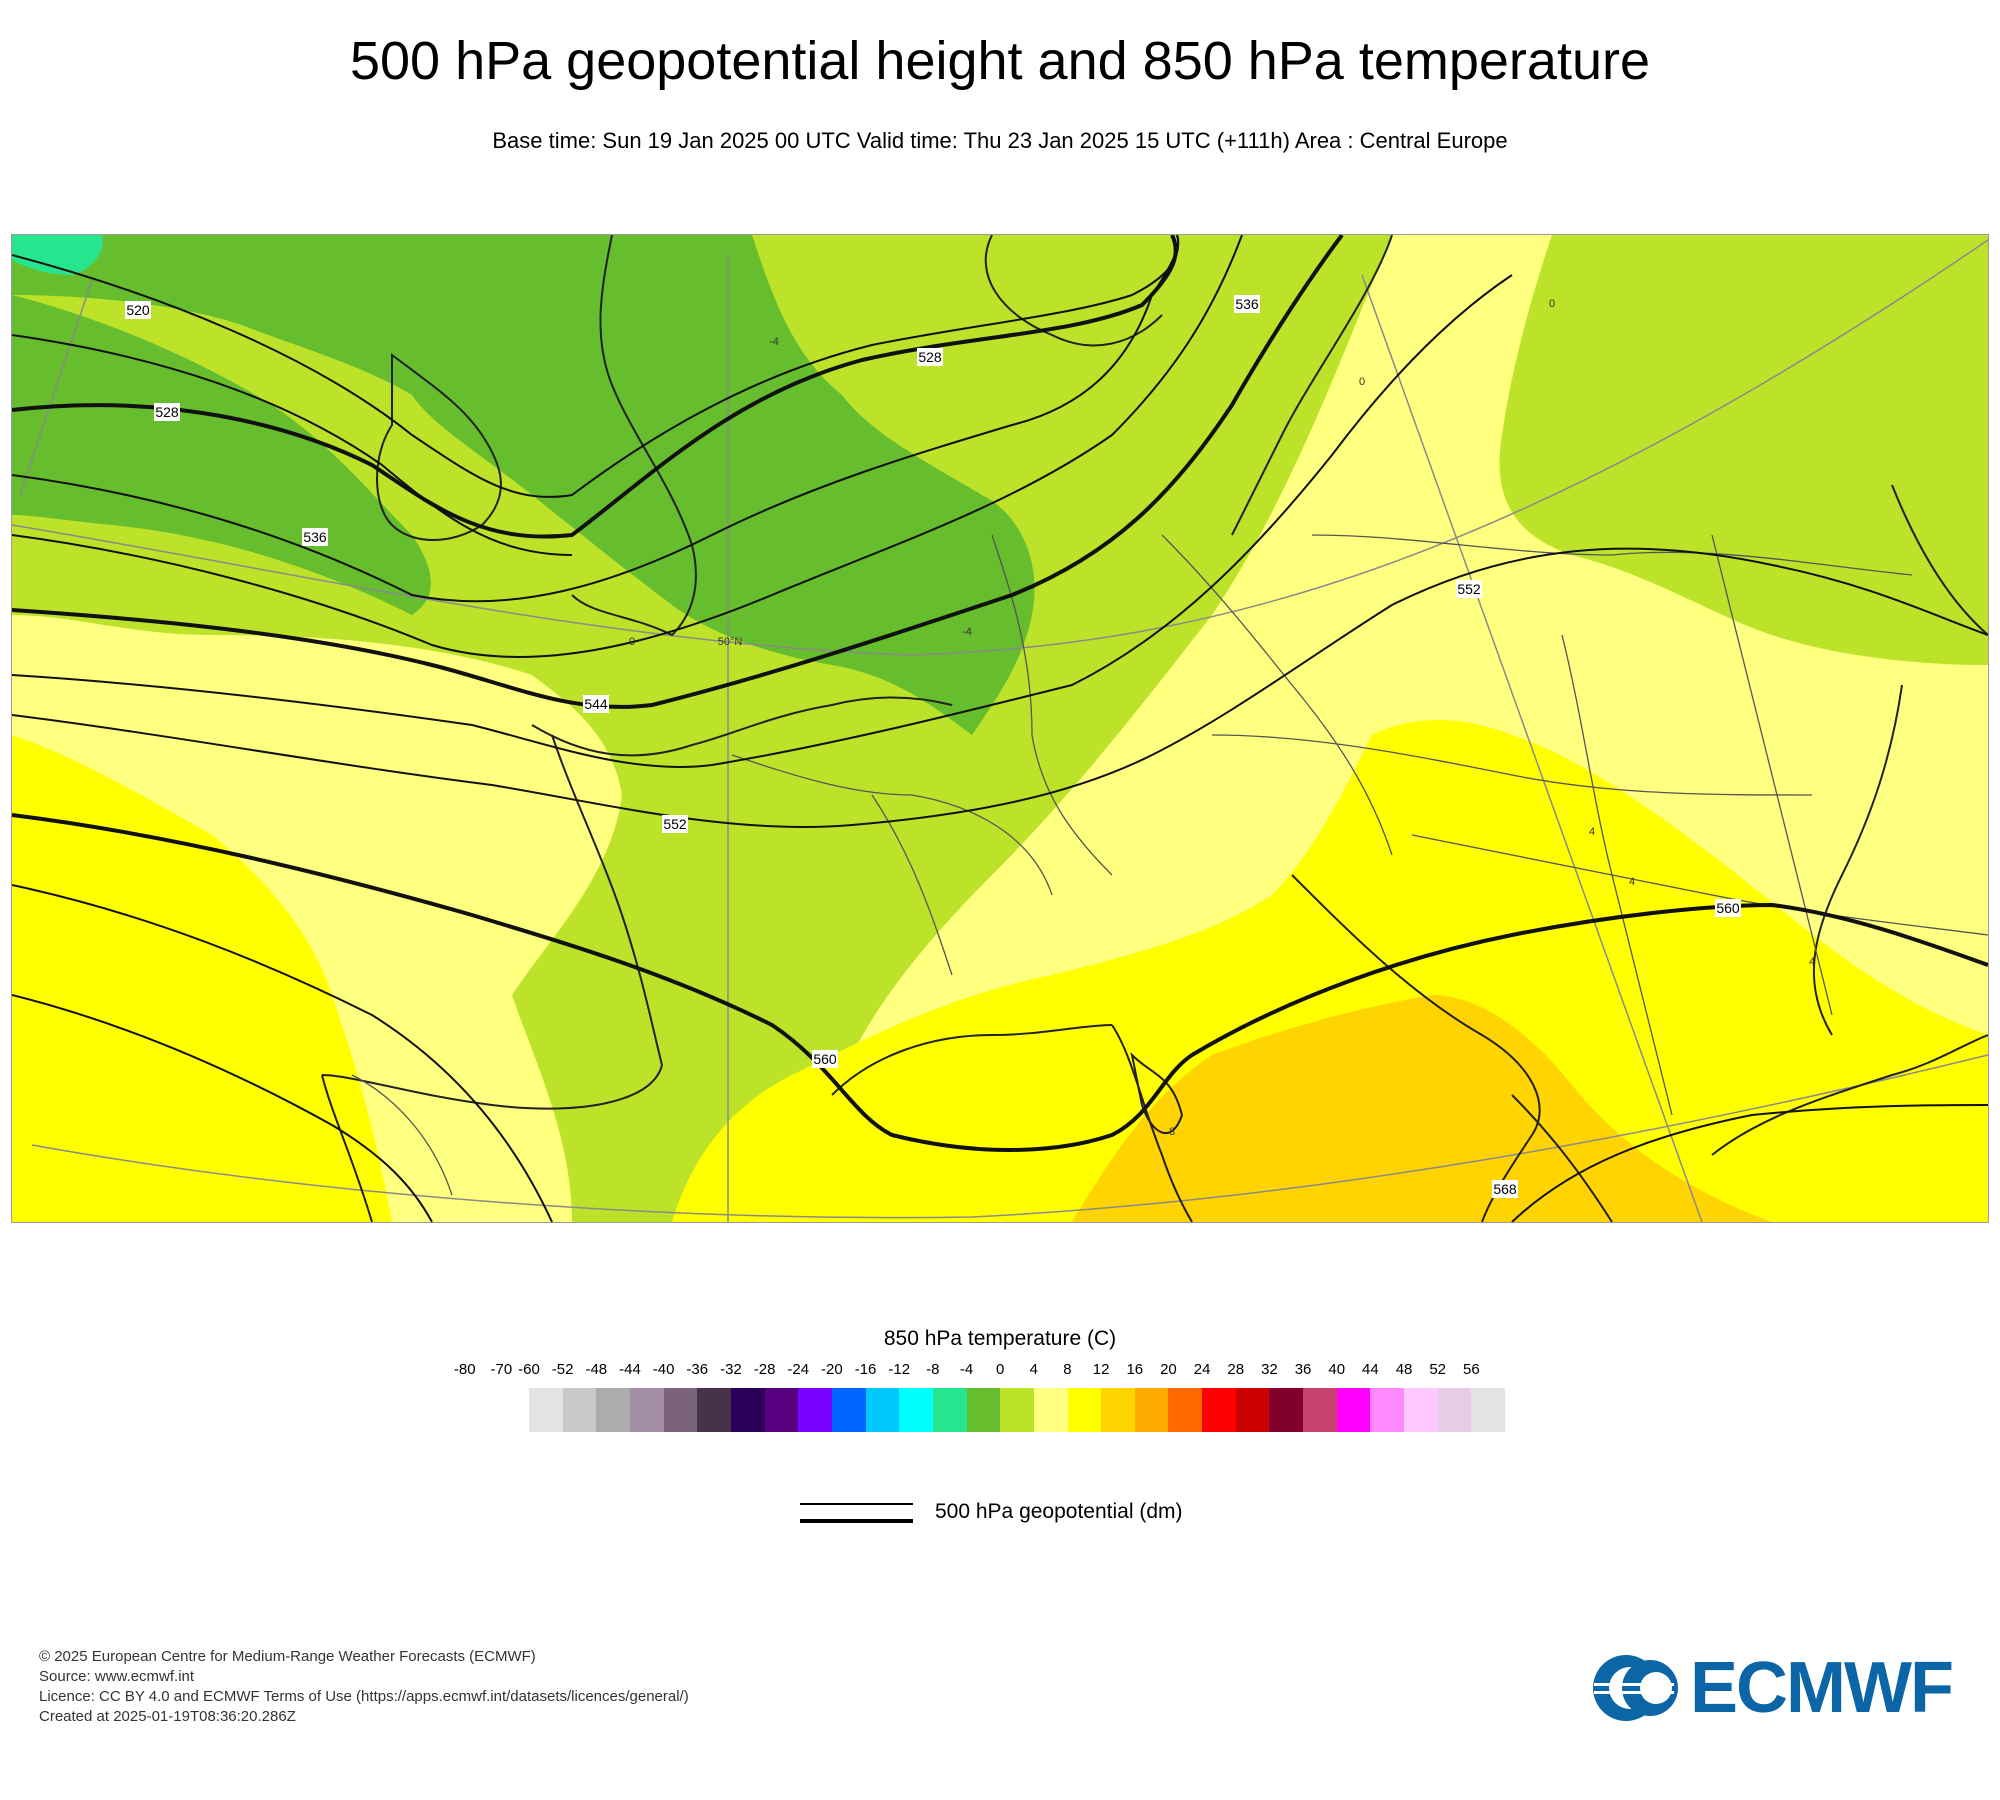 The height and width of the screenshot is (1800, 2000). What do you see at coordinates (1303, 1369) in the screenshot?
I see `legend-tick-label: 36` at bounding box center [1303, 1369].